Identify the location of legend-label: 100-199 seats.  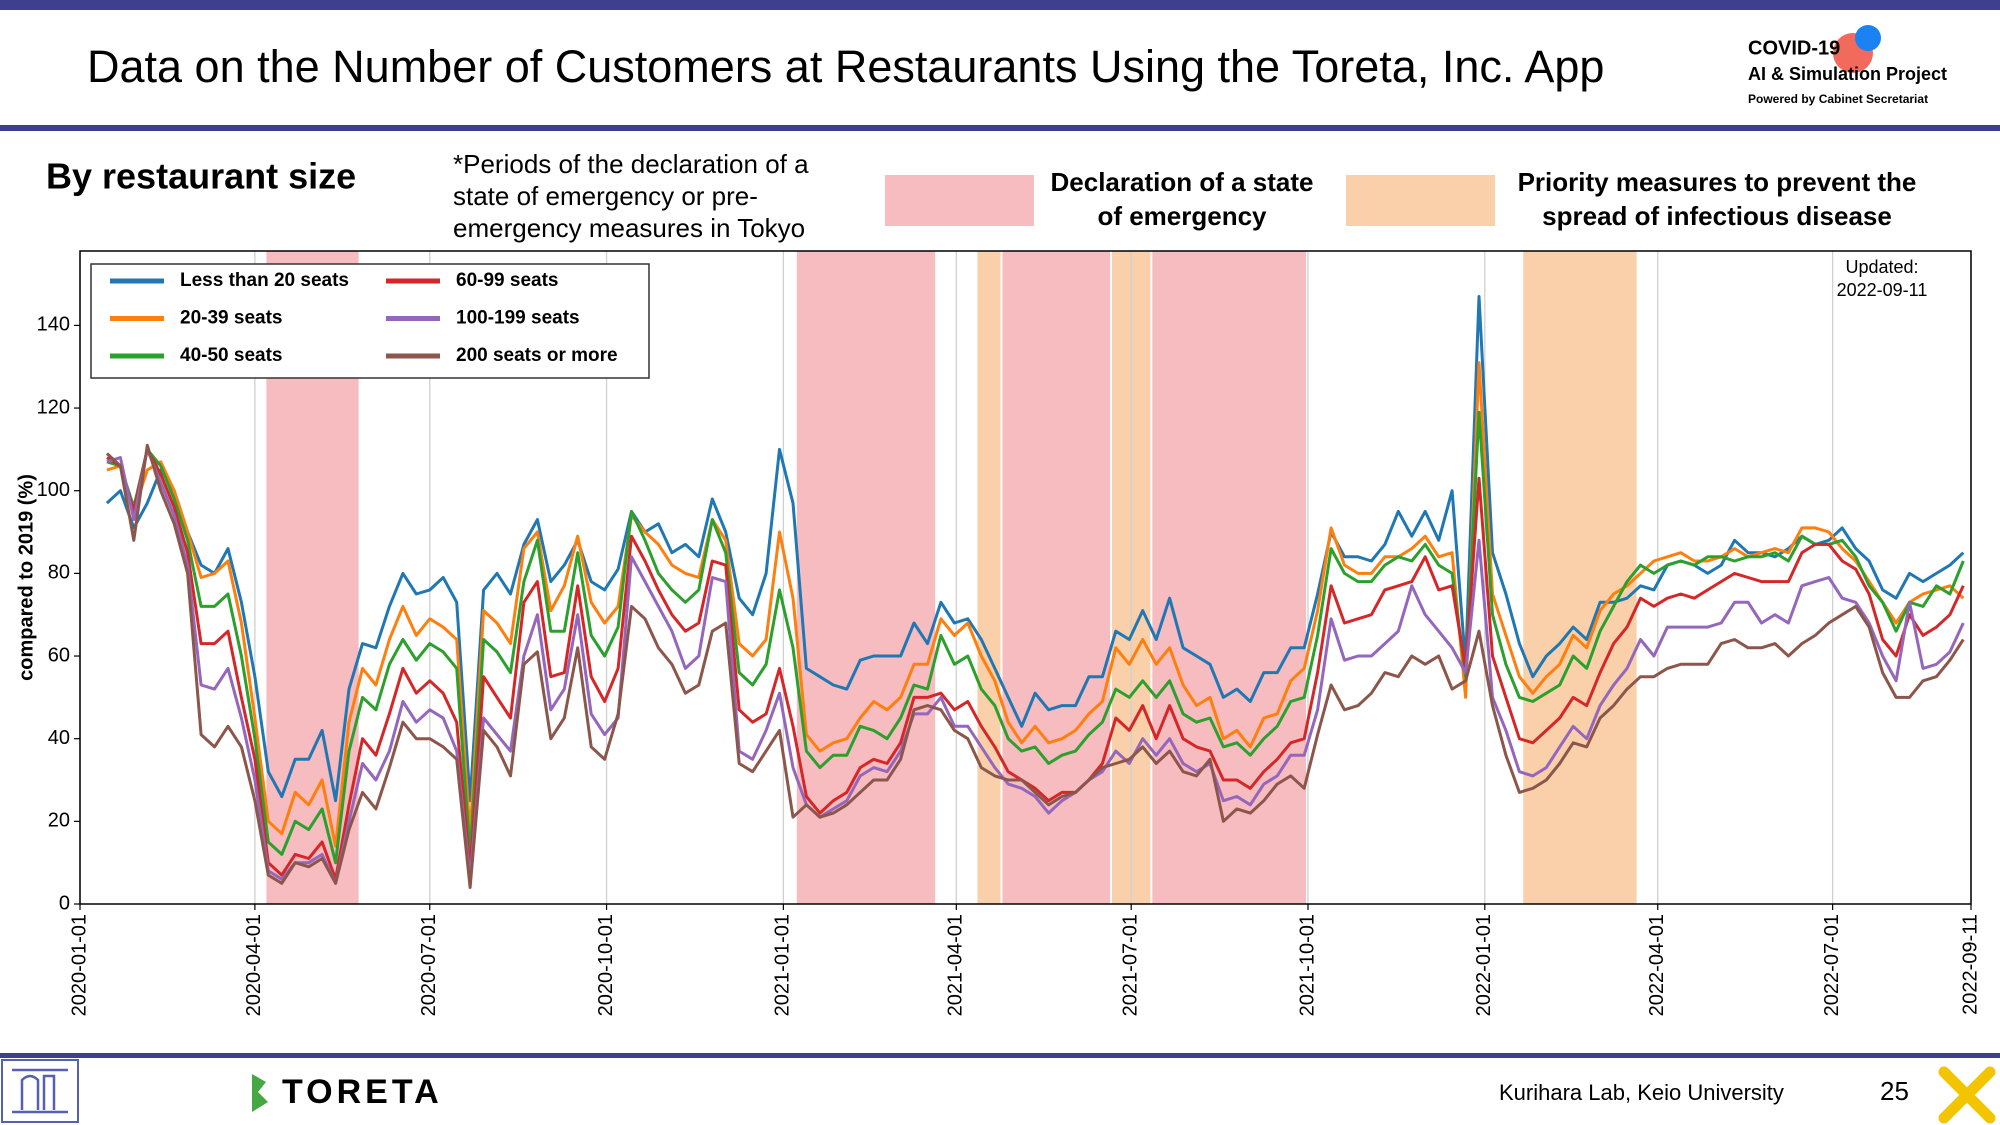
(518, 318).